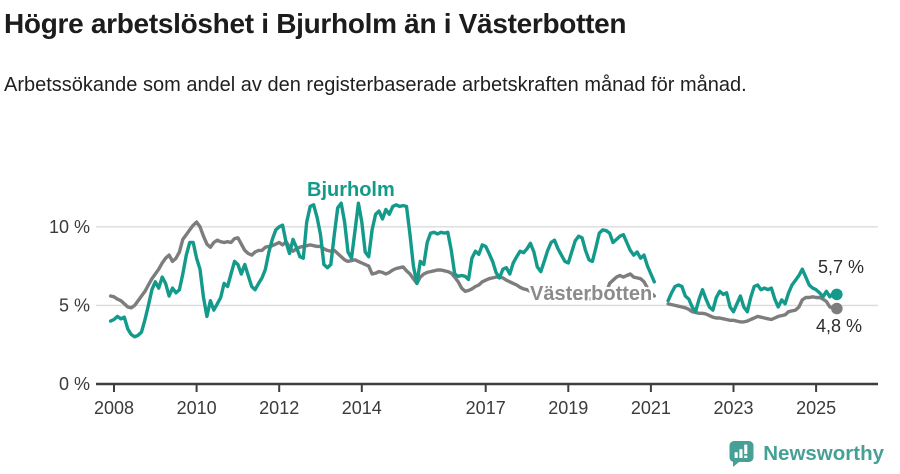  Describe the element at coordinates (568, 408) in the screenshot. I see `svg-text: 2019` at that location.